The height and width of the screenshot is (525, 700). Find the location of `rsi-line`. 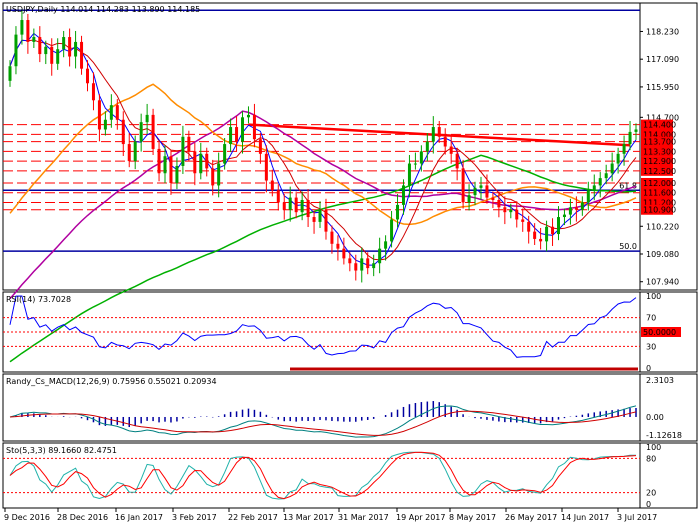

rsi-line is located at coordinates (323, 326).